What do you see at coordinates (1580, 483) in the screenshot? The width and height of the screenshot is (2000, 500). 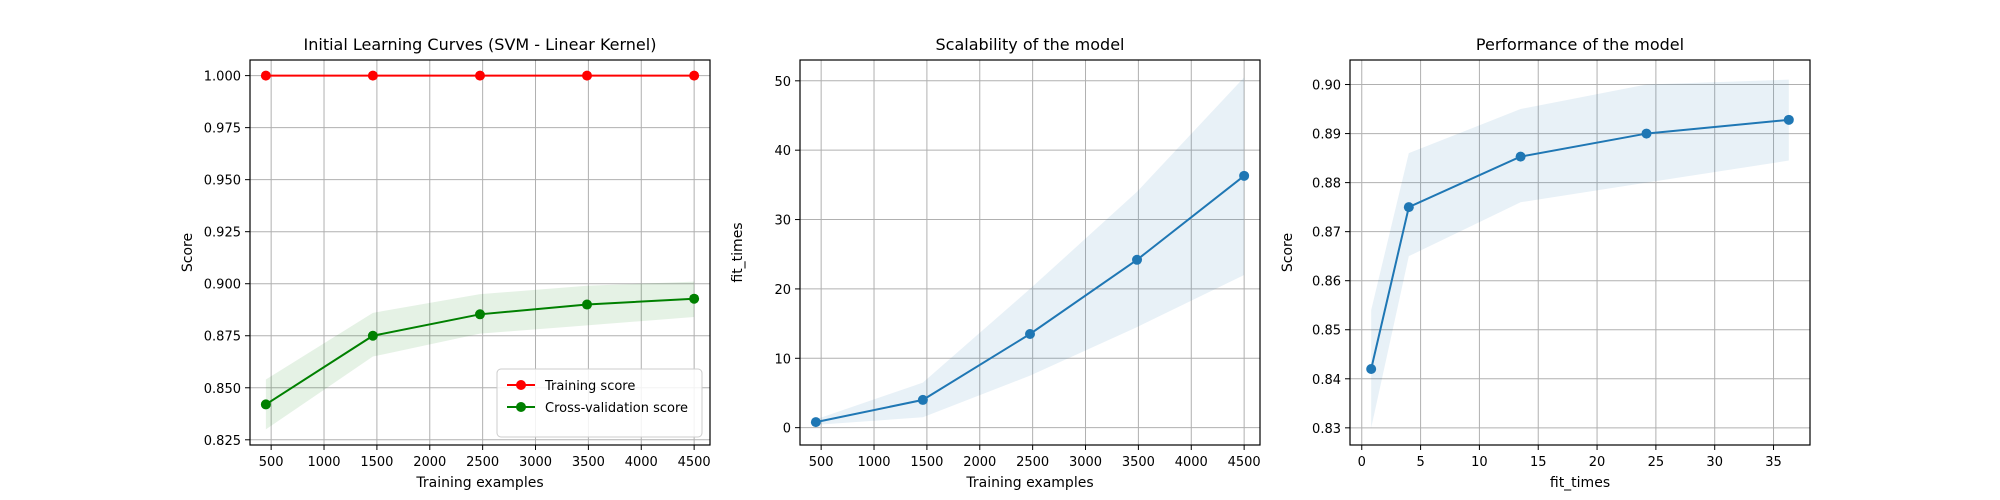 I see `x-axis-label: fit_times` at bounding box center [1580, 483].